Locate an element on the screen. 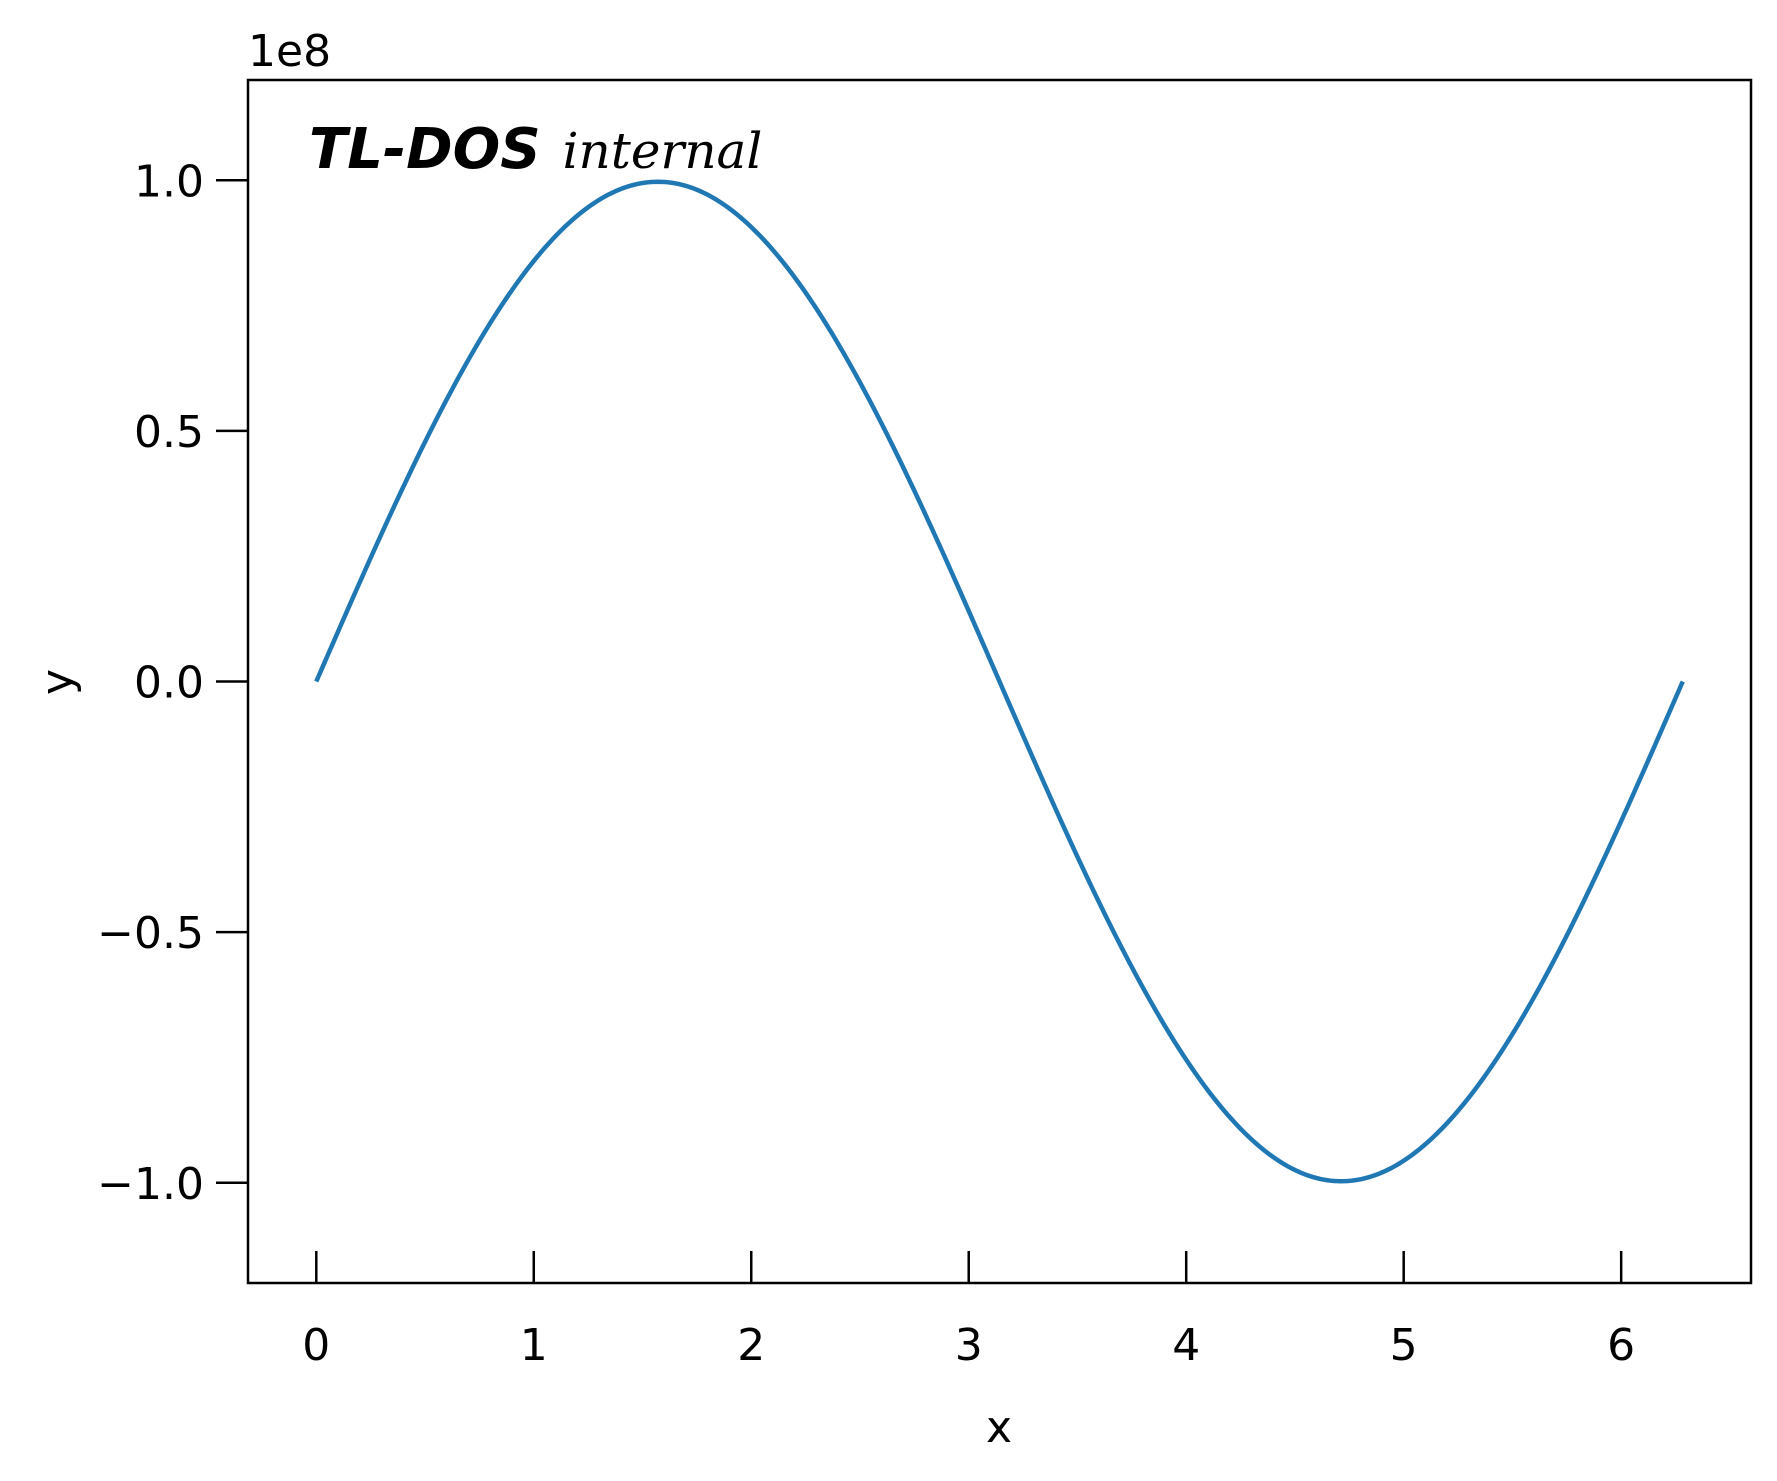  y-tick-label: −1.0 is located at coordinates (150, 1184).